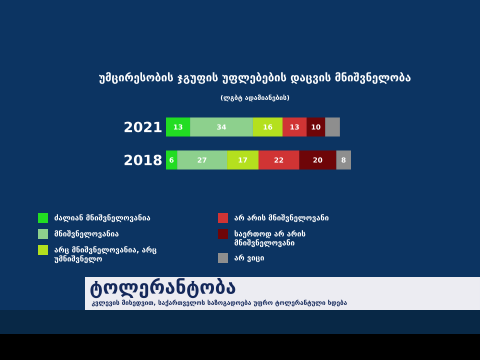  What do you see at coordinates (143, 160) in the screenshot?
I see `y-tick-label: 2018` at bounding box center [143, 160].